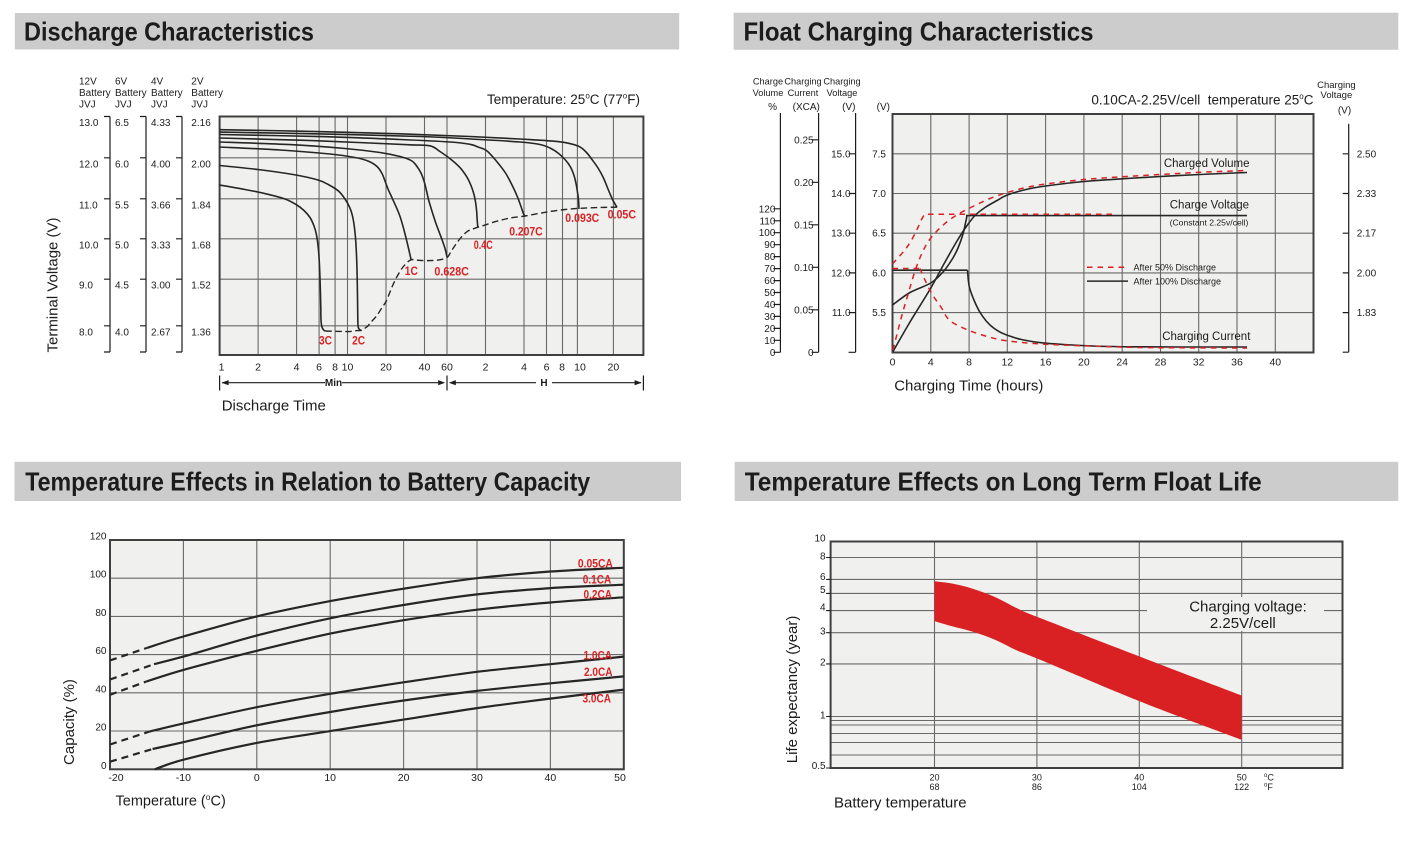 The height and width of the screenshot is (848, 1415). What do you see at coordinates (767, 221) in the screenshot?
I see `svg-text: 110` at bounding box center [767, 221].